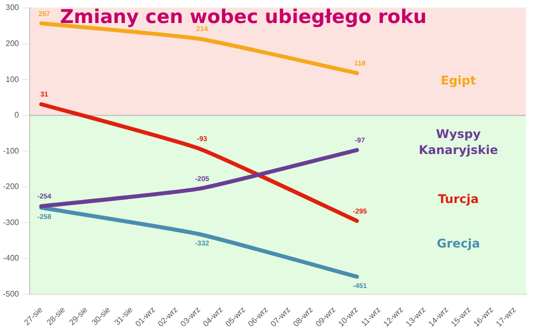 The width and height of the screenshot is (536, 332). What do you see at coordinates (13, 7) in the screenshot?
I see `y-tick-label: 300` at bounding box center [13, 7].